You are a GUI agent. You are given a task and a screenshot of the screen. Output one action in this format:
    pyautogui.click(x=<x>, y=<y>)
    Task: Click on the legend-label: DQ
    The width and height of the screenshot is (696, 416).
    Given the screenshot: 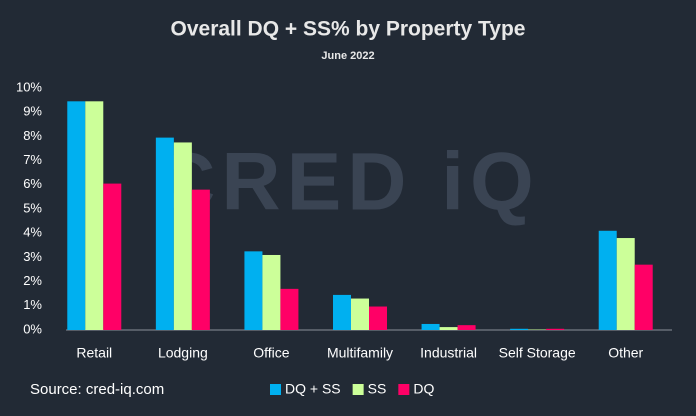 What is the action you would take?
    pyautogui.click(x=423, y=389)
    